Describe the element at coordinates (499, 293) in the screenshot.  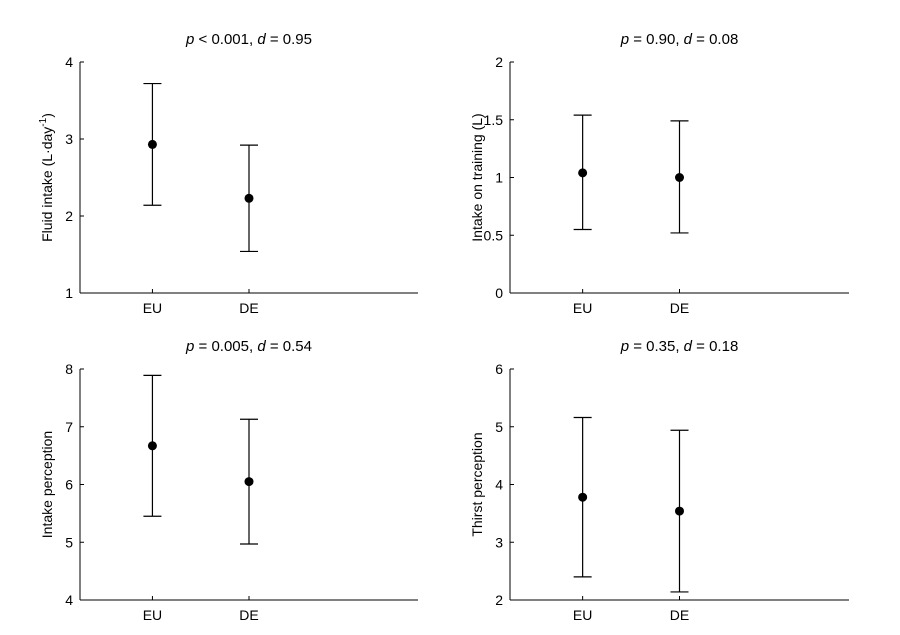
I see `y-tick-label: 0` at that location.